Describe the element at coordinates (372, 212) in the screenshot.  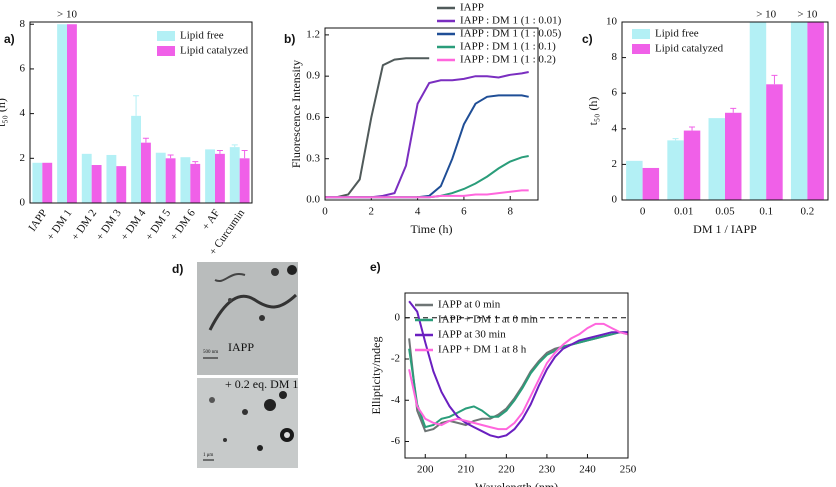
I see `x-tick-label: 2` at that location.